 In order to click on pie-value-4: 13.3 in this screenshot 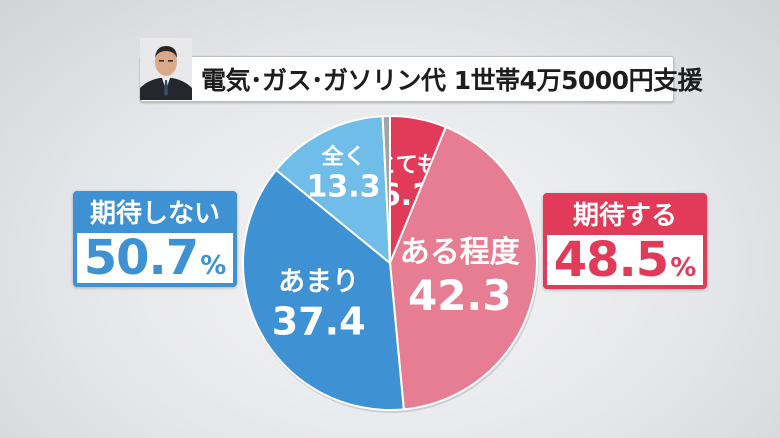, I will do `click(344, 187)`.